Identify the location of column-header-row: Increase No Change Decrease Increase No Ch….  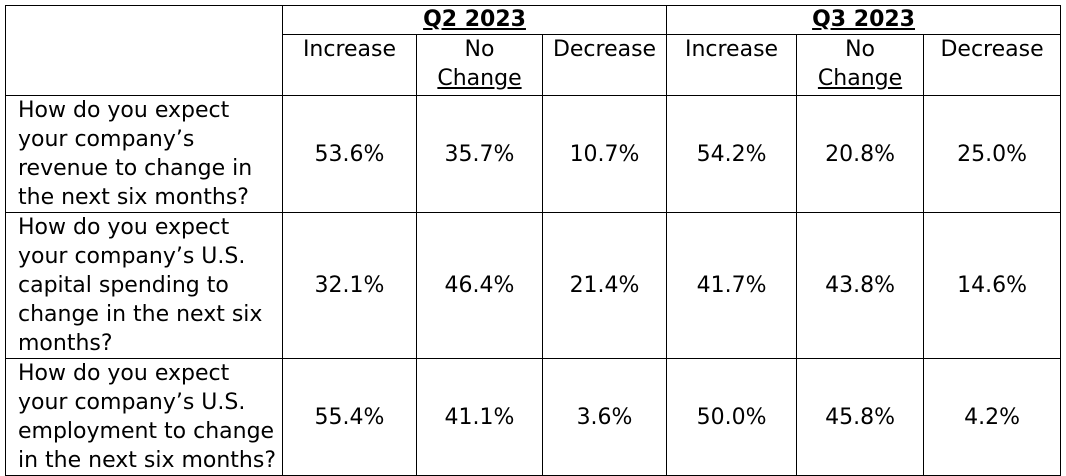
(534, 65).